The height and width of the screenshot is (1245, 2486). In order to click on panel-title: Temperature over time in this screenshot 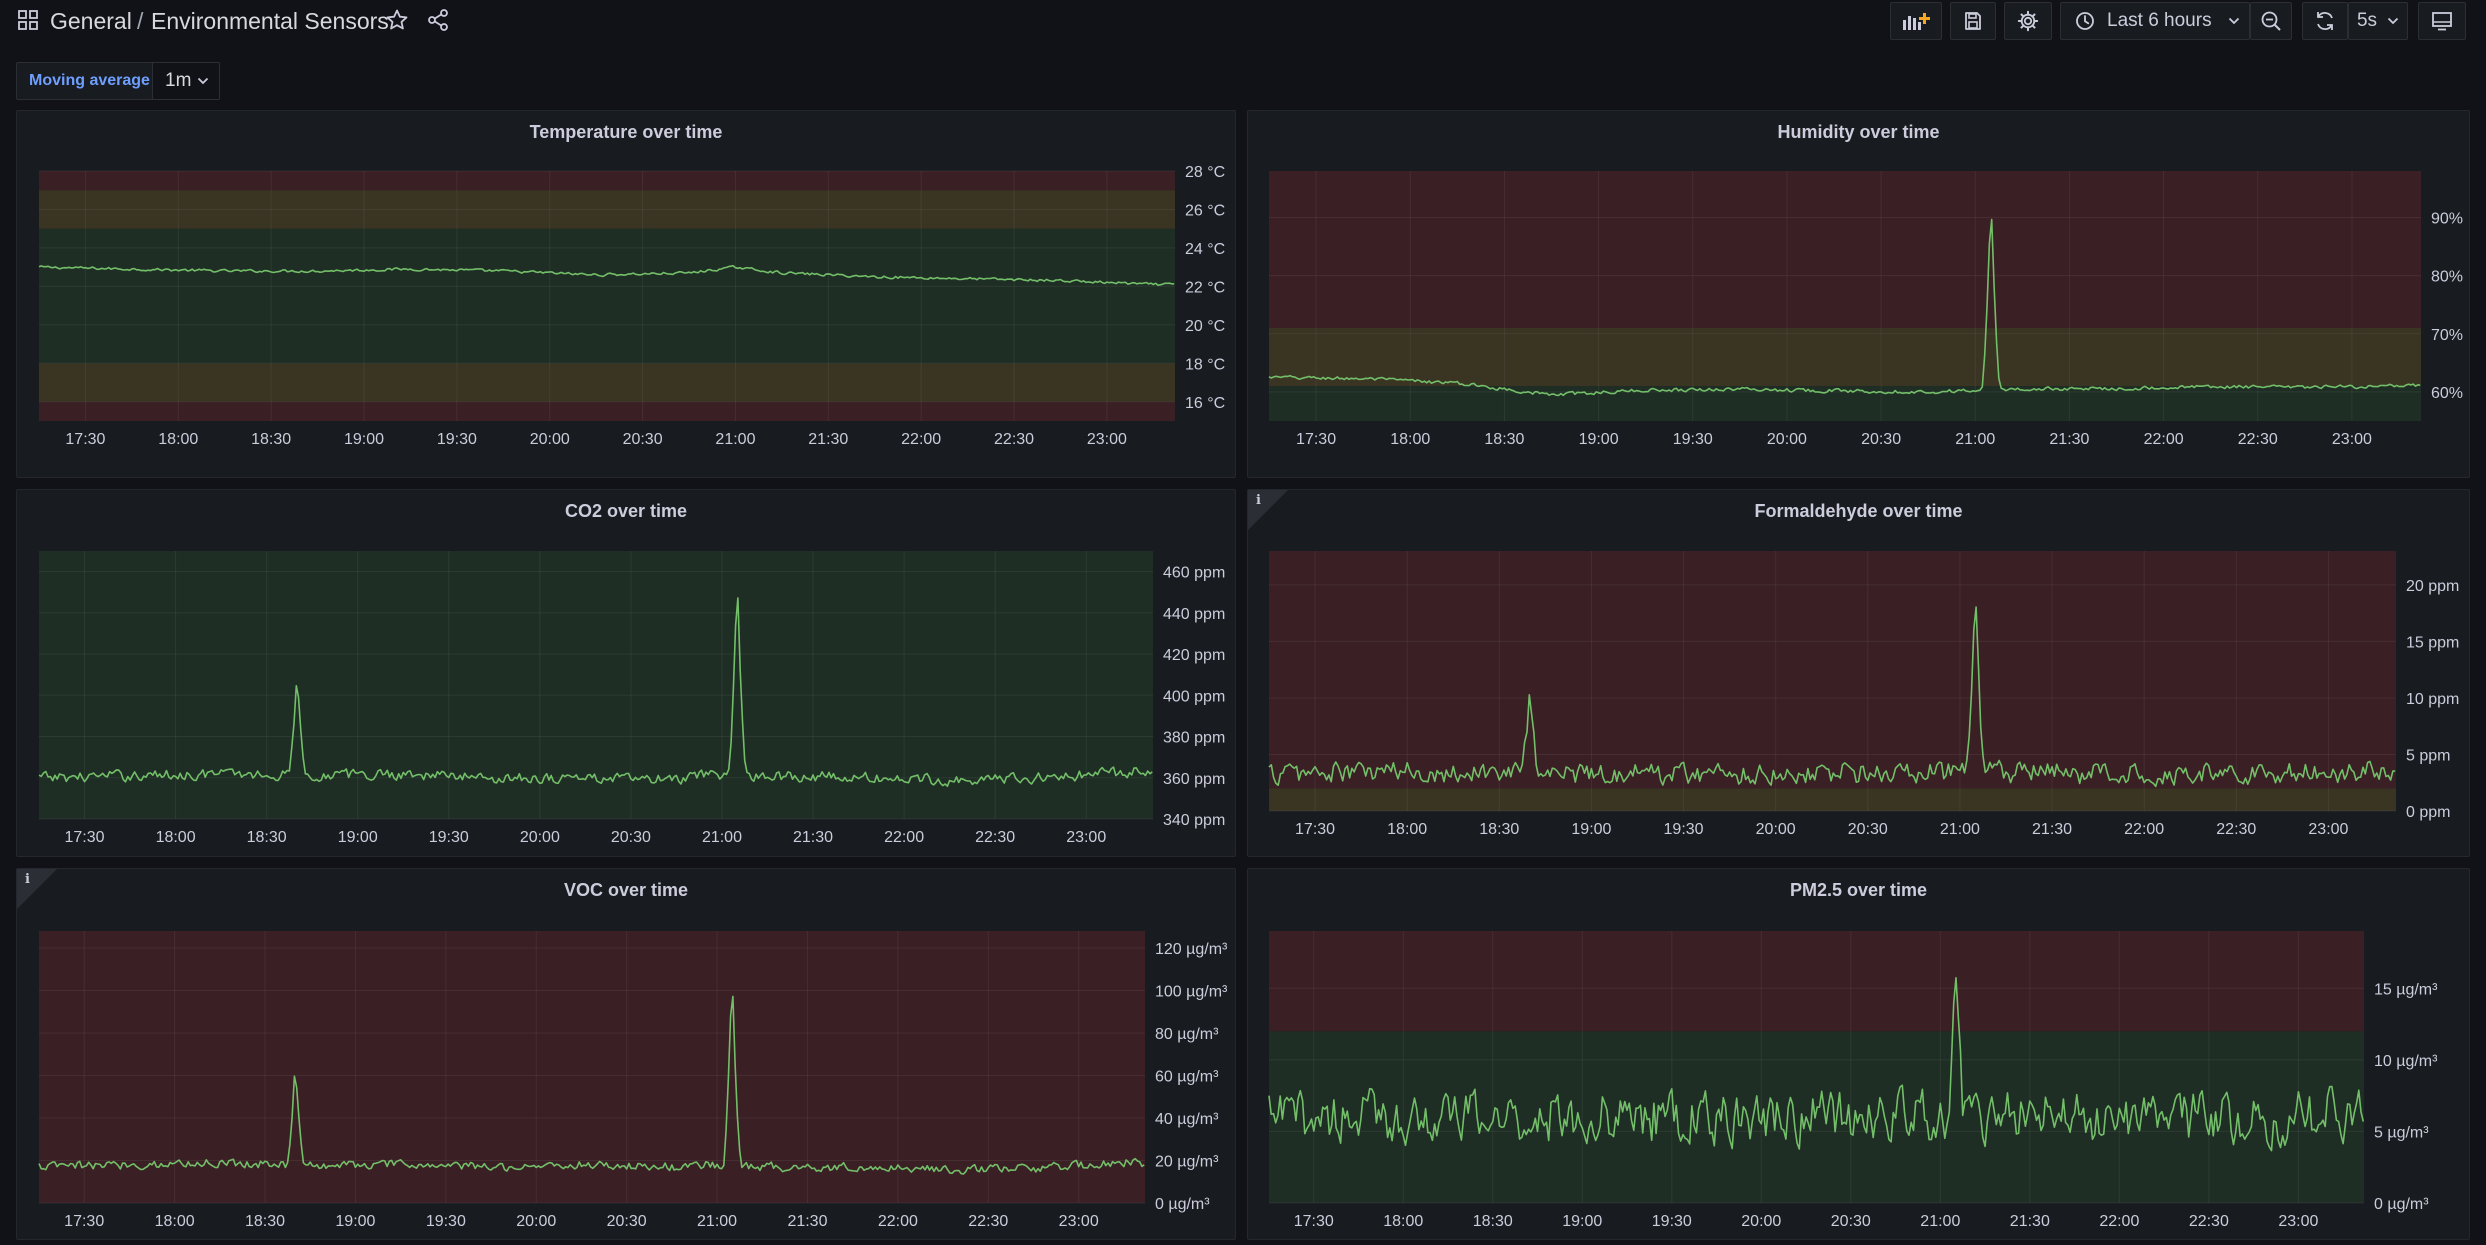, I will do `click(626, 132)`.